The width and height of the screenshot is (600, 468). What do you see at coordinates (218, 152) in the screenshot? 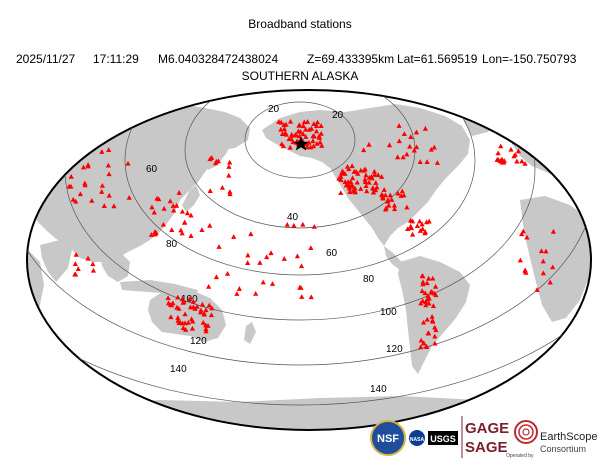
I see `landmass-kamchatka` at bounding box center [218, 152].